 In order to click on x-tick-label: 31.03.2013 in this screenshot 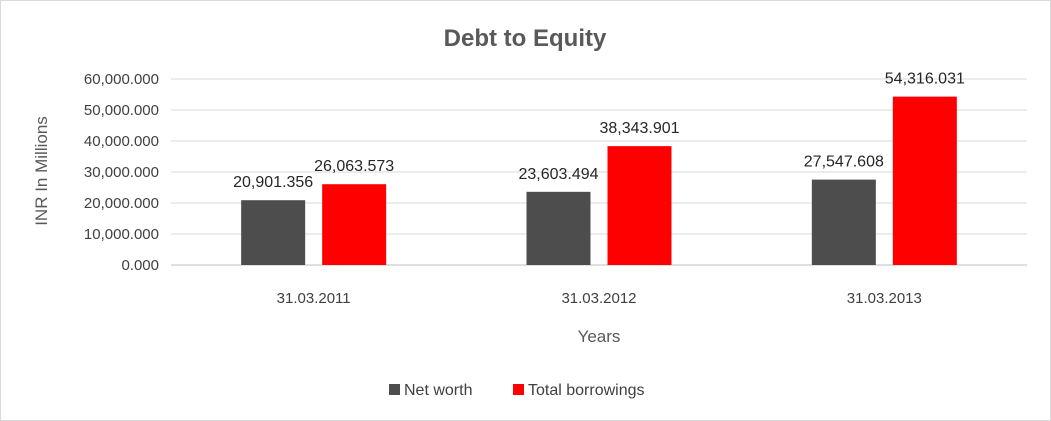, I will do `click(884, 298)`.